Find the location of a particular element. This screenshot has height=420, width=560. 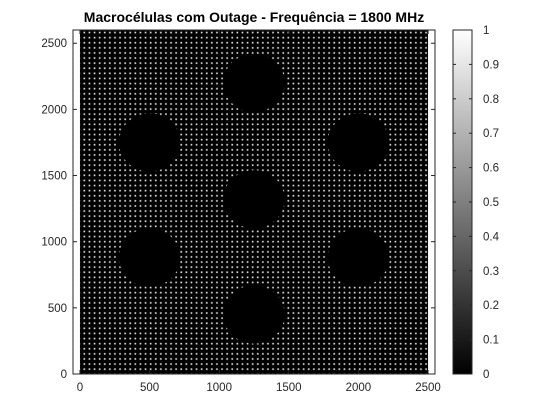

colorbar-tick-label: 0.7 is located at coordinates (491, 134).